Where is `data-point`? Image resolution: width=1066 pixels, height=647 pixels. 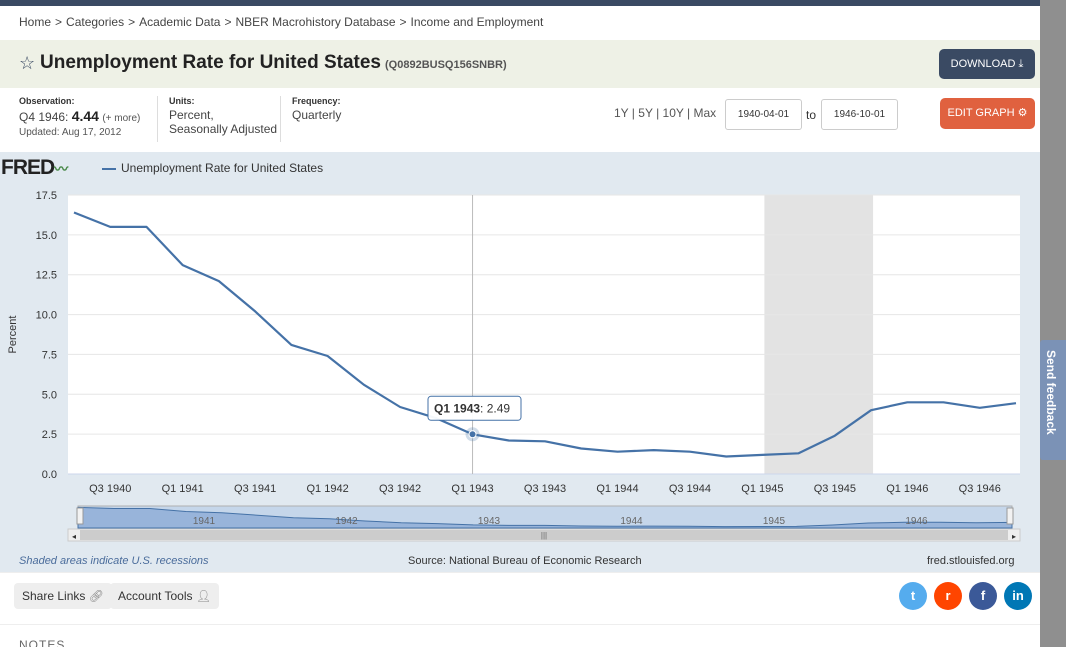
data-point is located at coordinates (472, 434).